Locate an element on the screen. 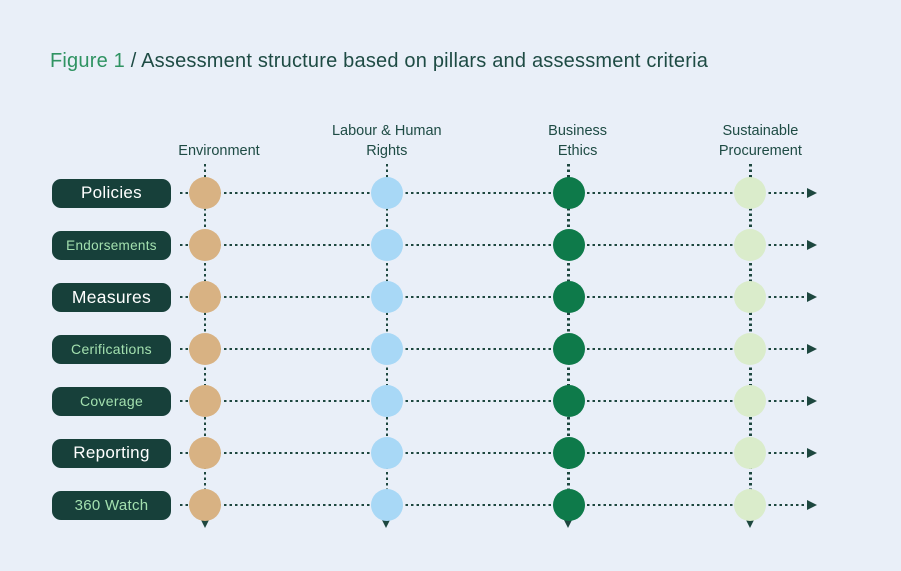 This screenshot has height=571, width=901. matrix-dot-sustainable-procurement-cerifications is located at coordinates (750, 349).